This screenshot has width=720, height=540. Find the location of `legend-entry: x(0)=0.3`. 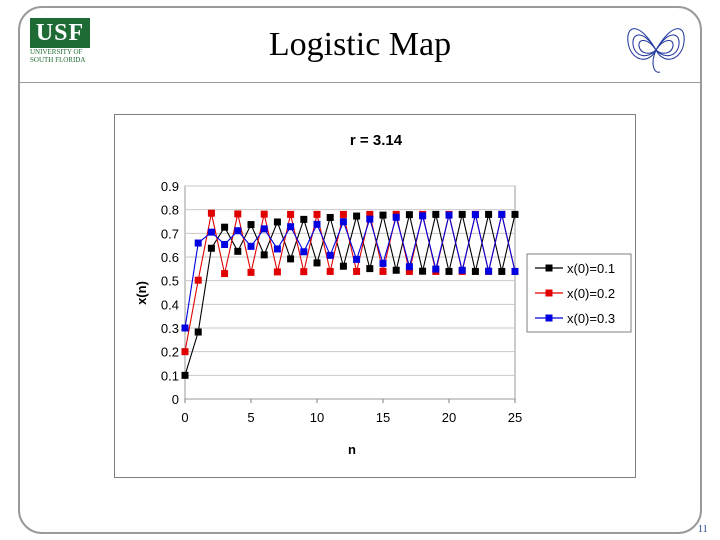

legend-entry: x(0)=0.3 is located at coordinates (591, 318).